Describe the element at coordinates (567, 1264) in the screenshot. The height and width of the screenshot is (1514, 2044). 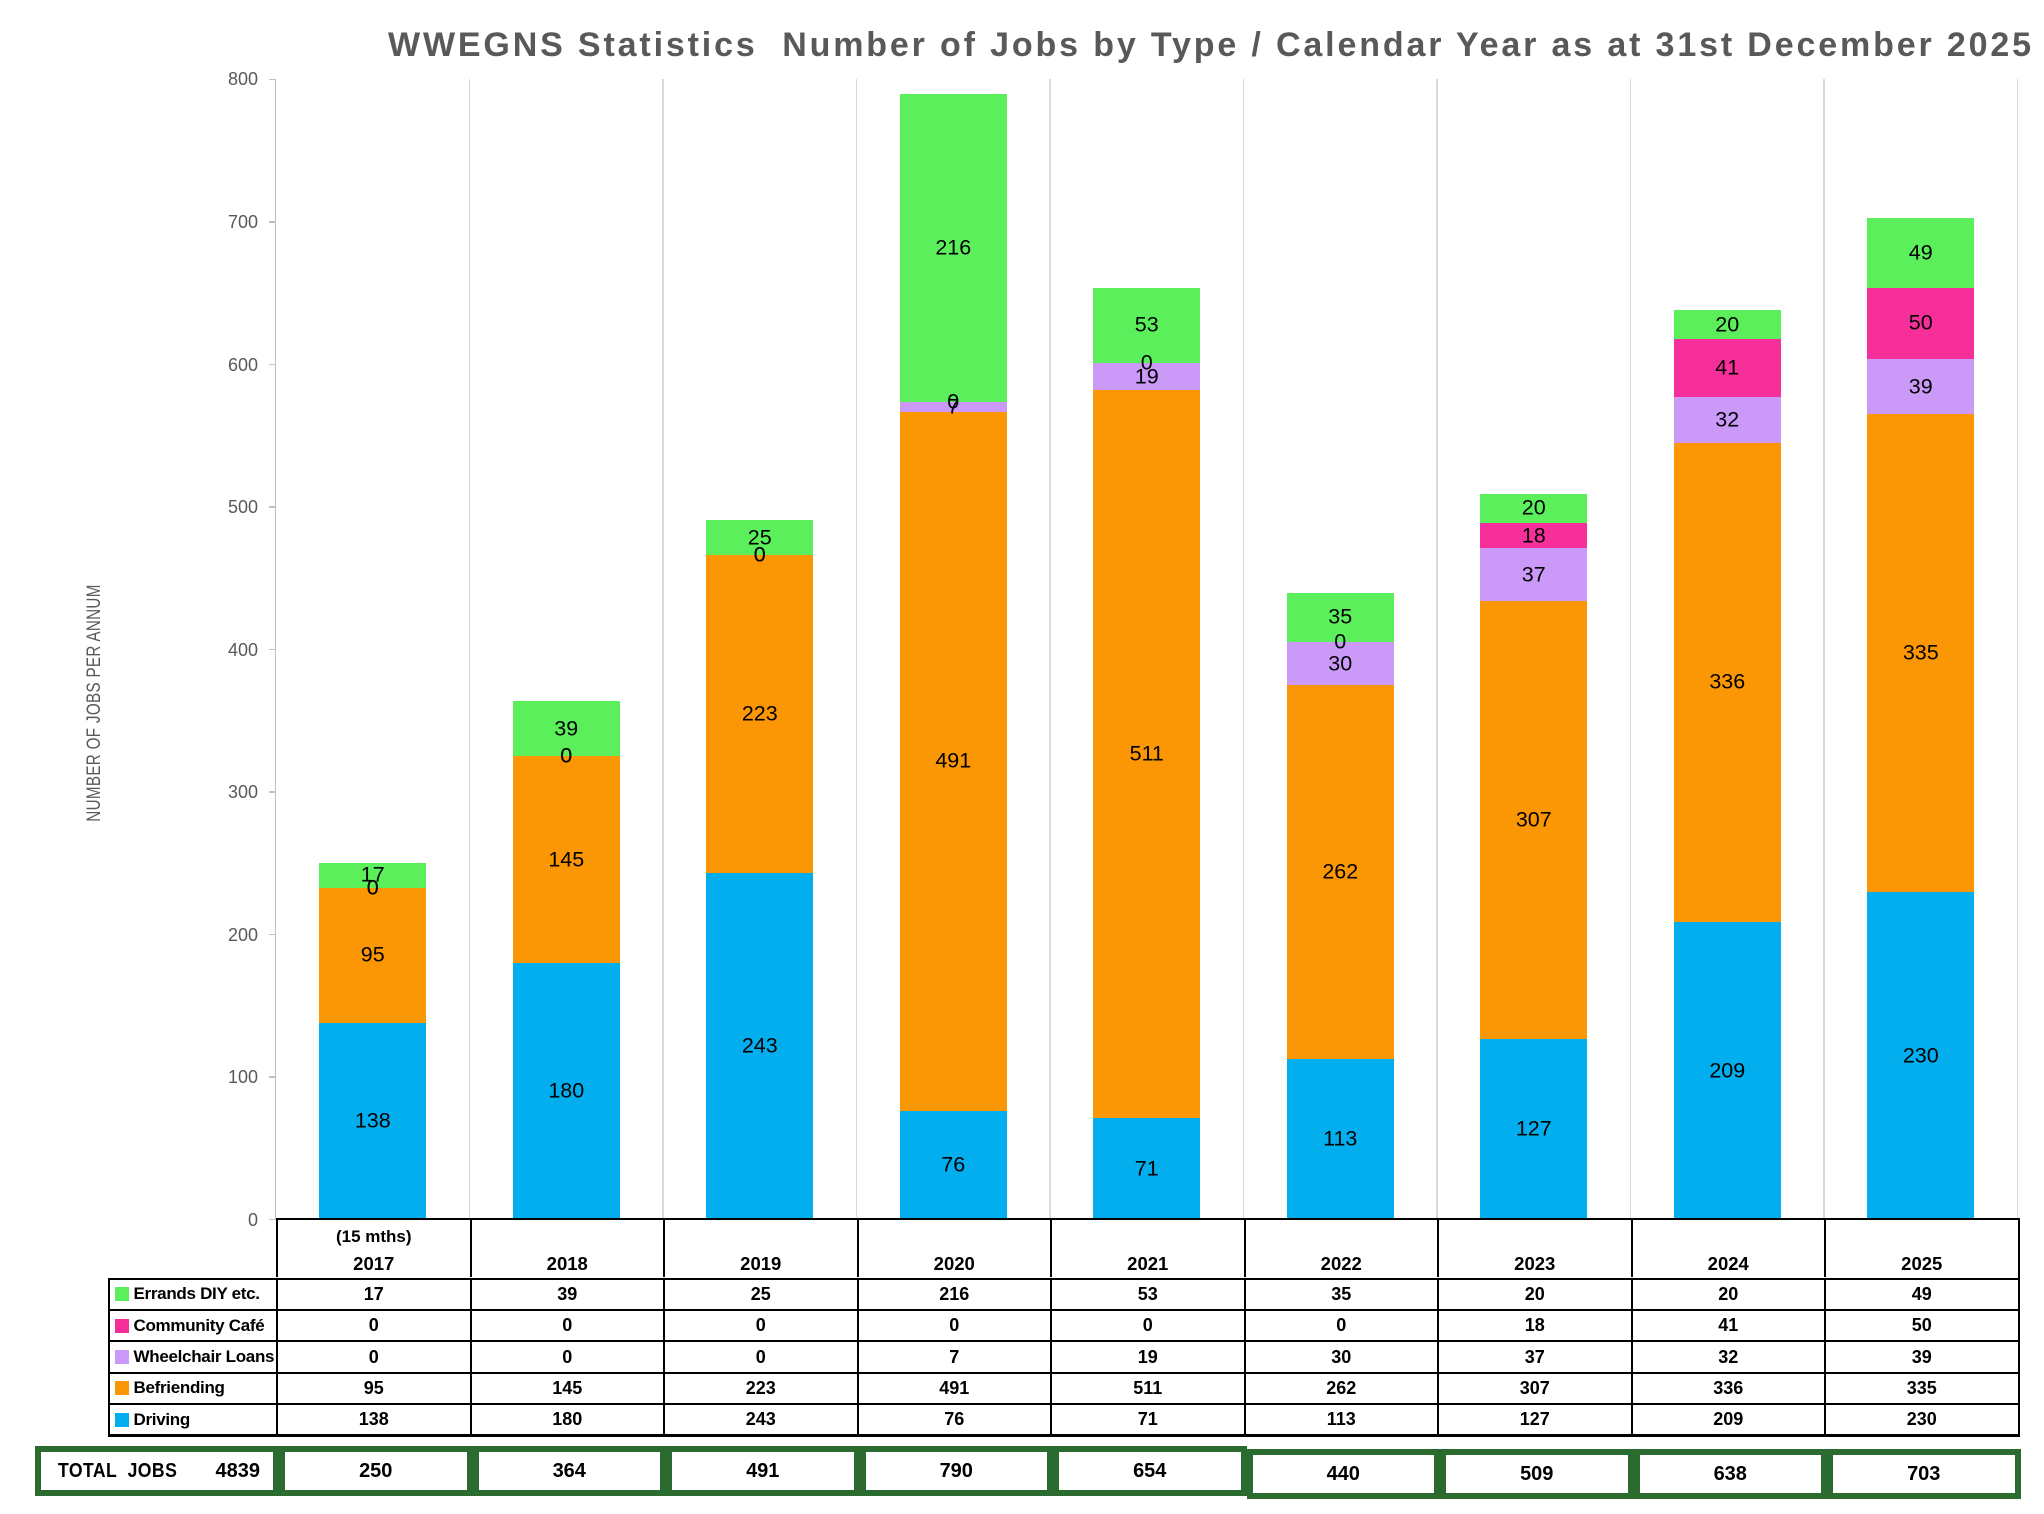
I see `table-header-year: 2018` at that location.